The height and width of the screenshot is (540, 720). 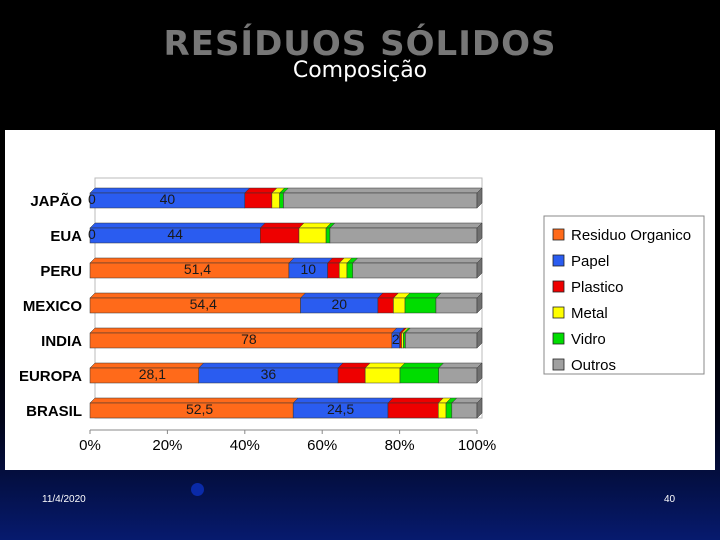 What do you see at coordinates (479, 268) in the screenshot?
I see `bar-peru-side` at bounding box center [479, 268].